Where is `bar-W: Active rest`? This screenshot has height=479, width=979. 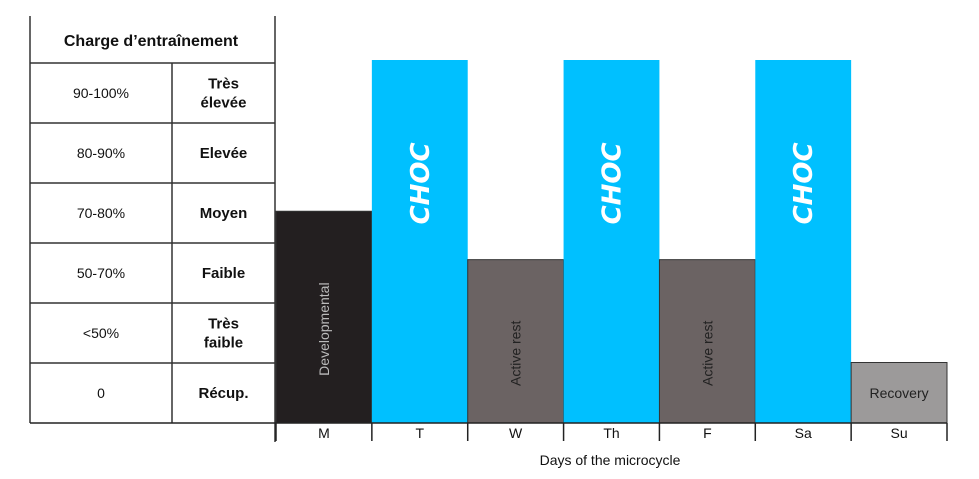 bar-W: Active rest is located at coordinates (516, 341).